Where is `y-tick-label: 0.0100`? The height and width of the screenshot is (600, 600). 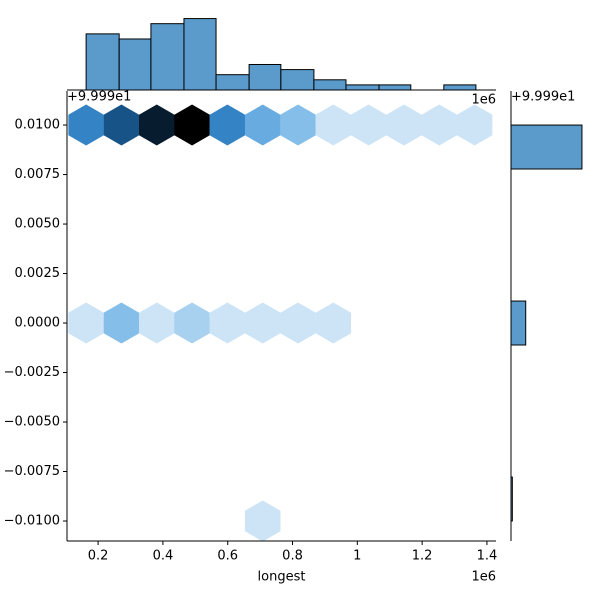 y-tick-label: 0.0100 is located at coordinates (38, 125).